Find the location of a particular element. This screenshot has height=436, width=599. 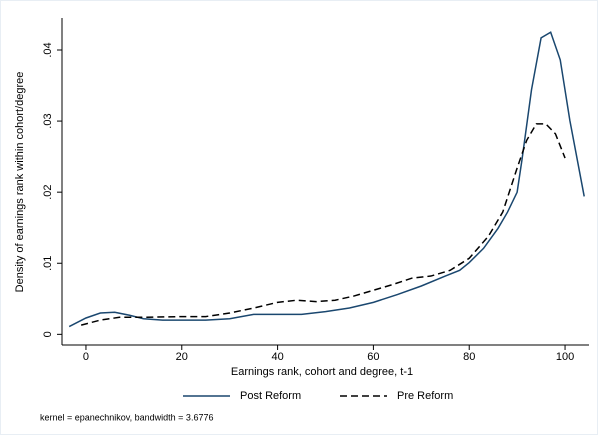

x-tick-label: 80 is located at coordinates (469, 357).